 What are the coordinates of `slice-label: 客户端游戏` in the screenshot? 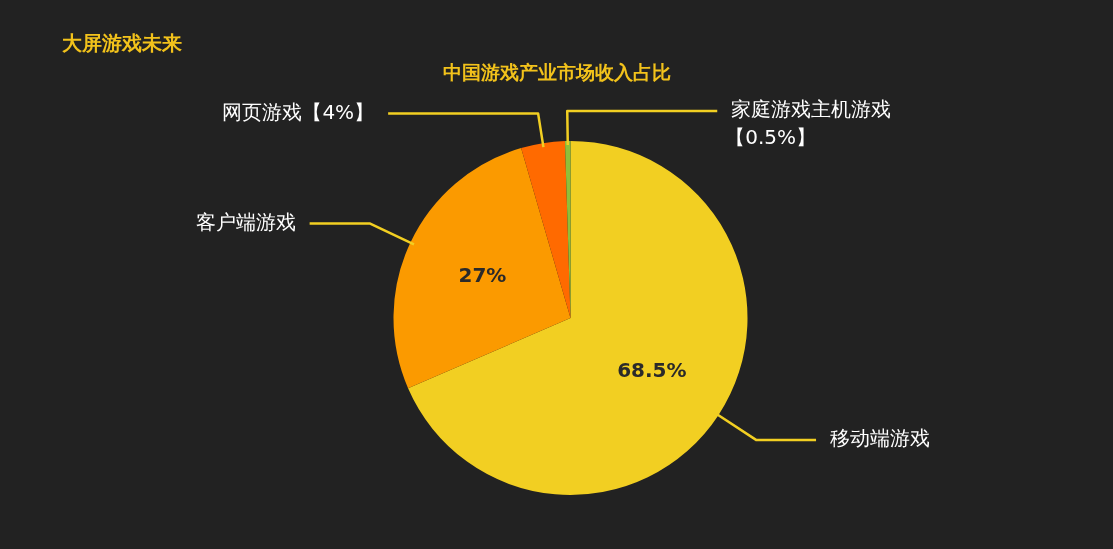 It's located at (245, 221).